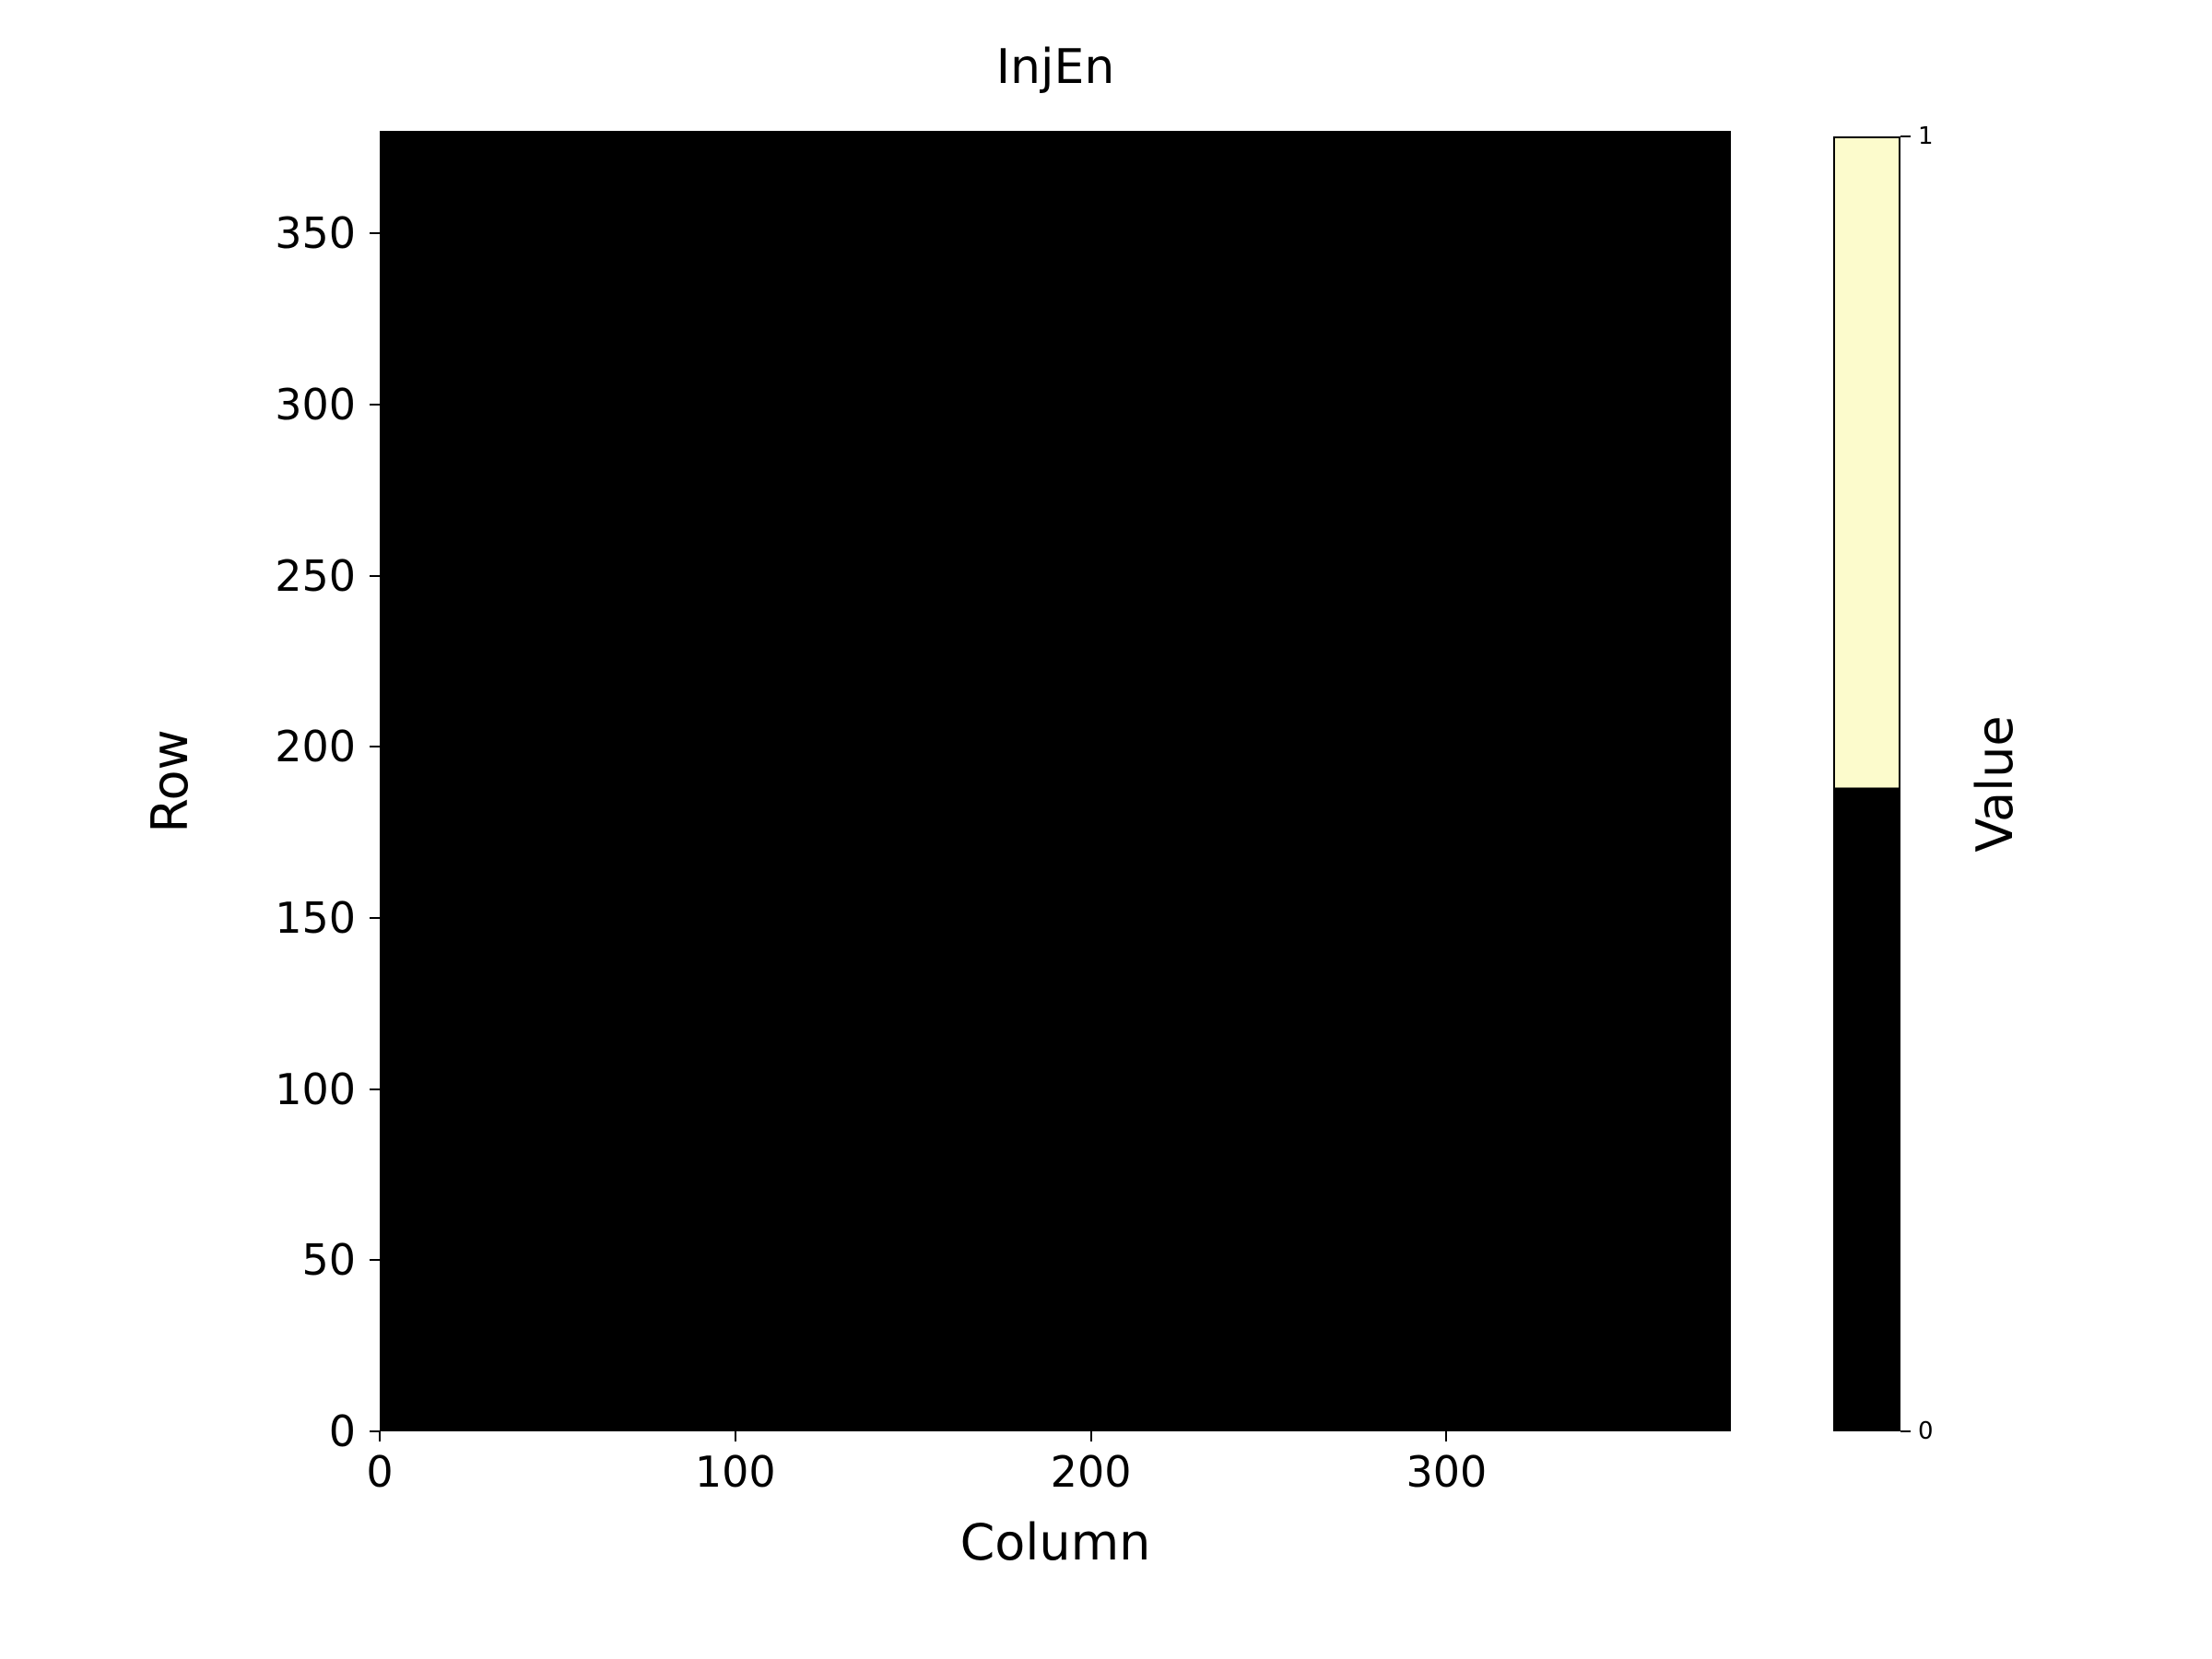 The image size is (2212, 1659). I want to click on colorbar-tick-label: 1, so click(1926, 136).